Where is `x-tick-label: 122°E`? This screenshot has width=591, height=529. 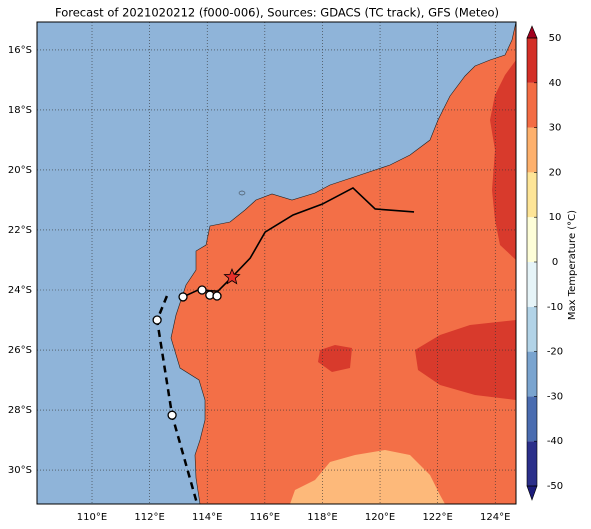
x-tick-label: 122°E is located at coordinates (437, 517).